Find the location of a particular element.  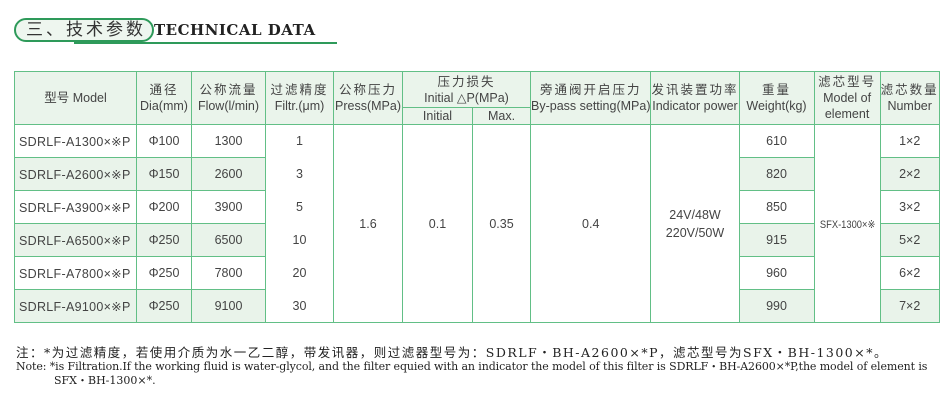

header-element-en1: Model of is located at coordinates (847, 98).